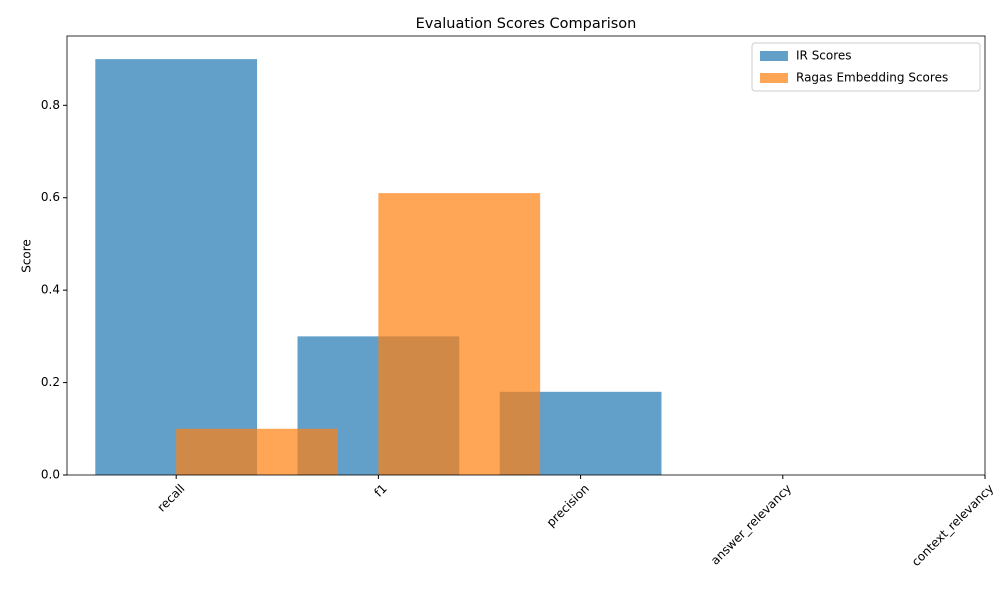 This screenshot has width=1000, height=600. Describe the element at coordinates (824, 56) in the screenshot. I see `legend-label: IR Scores` at that location.